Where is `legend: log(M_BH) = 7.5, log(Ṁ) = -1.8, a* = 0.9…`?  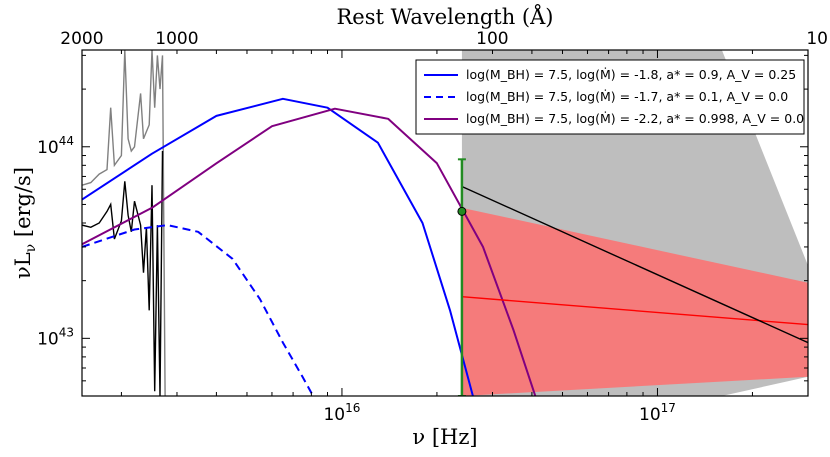 legend: log(M_BH) = 7.5, log(Ṁ) = -1.8, a* = 0.9… is located at coordinates (610, 97).